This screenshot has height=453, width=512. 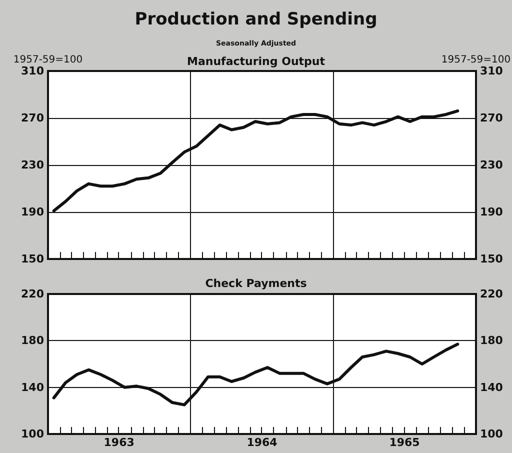 What do you see at coordinates (492, 118) in the screenshot?
I see `y2-tick-label: 270` at bounding box center [492, 118].